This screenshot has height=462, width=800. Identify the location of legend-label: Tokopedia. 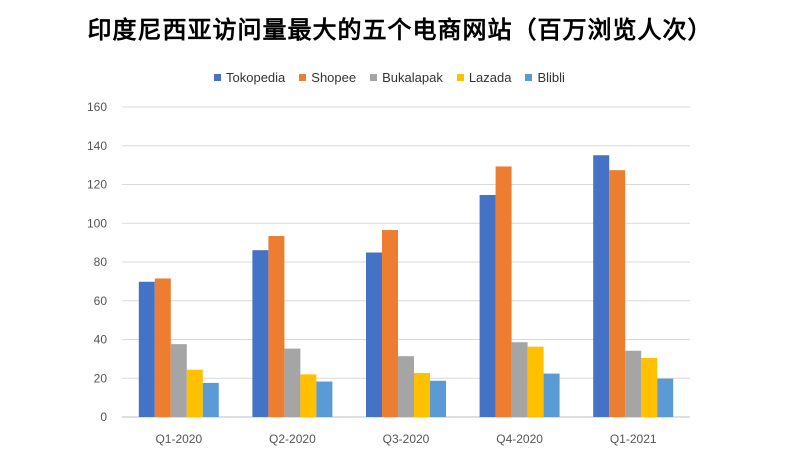
(256, 77).